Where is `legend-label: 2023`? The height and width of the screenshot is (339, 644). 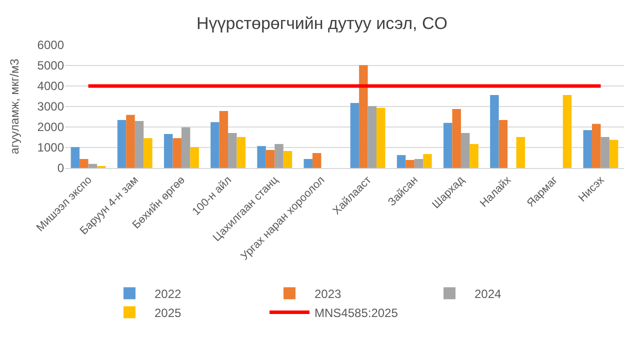
legend-label: 2023 is located at coordinates (328, 293).